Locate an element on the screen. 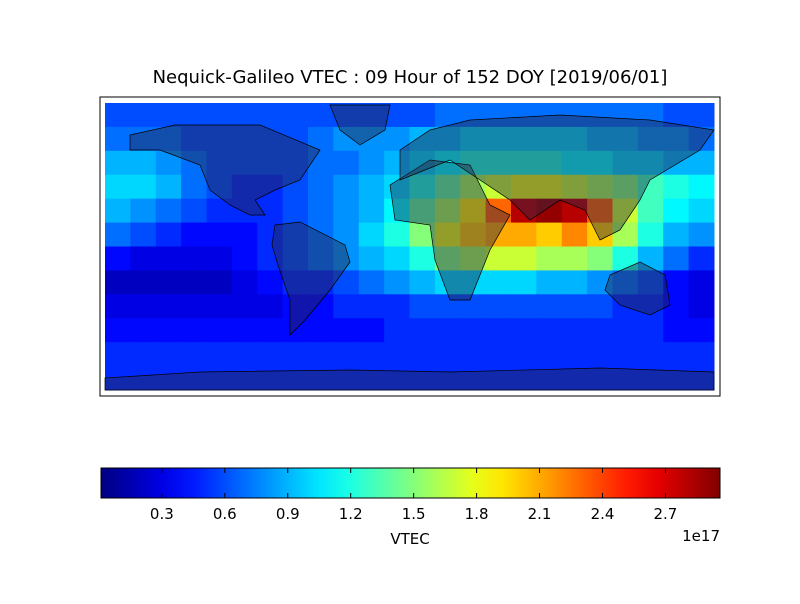 The image size is (800, 604). colorbar-tick-label: 2.4 is located at coordinates (603, 514).